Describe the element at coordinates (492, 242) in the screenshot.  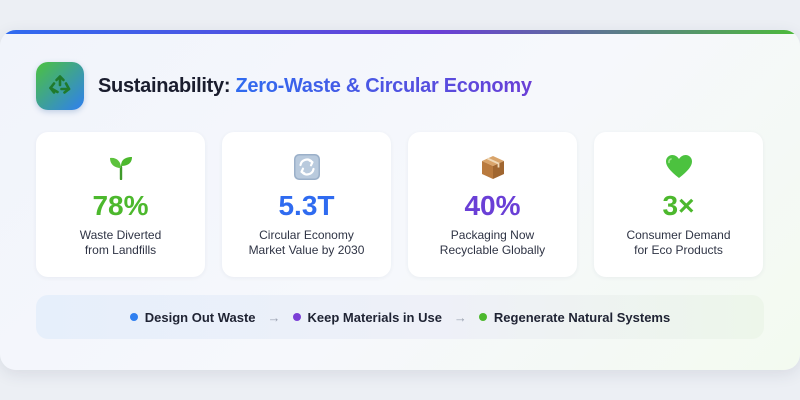
I see `stat-label: Packaging Now Recyclable Globally` at that location.